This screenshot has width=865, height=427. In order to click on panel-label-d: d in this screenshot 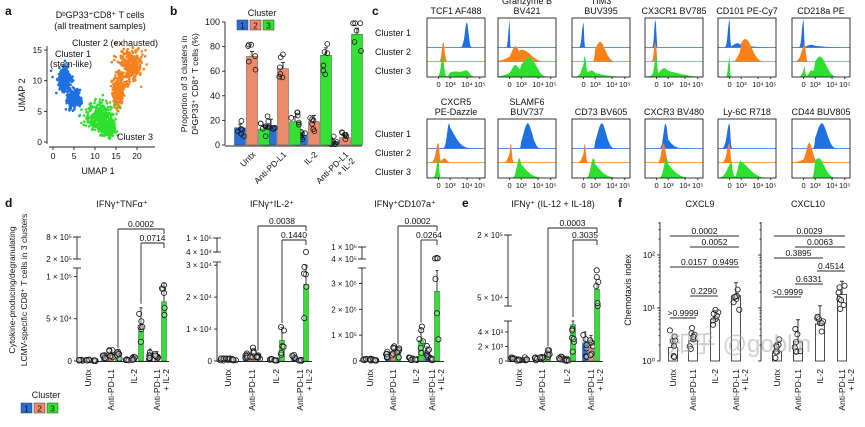, I will do `click(8, 203)`.